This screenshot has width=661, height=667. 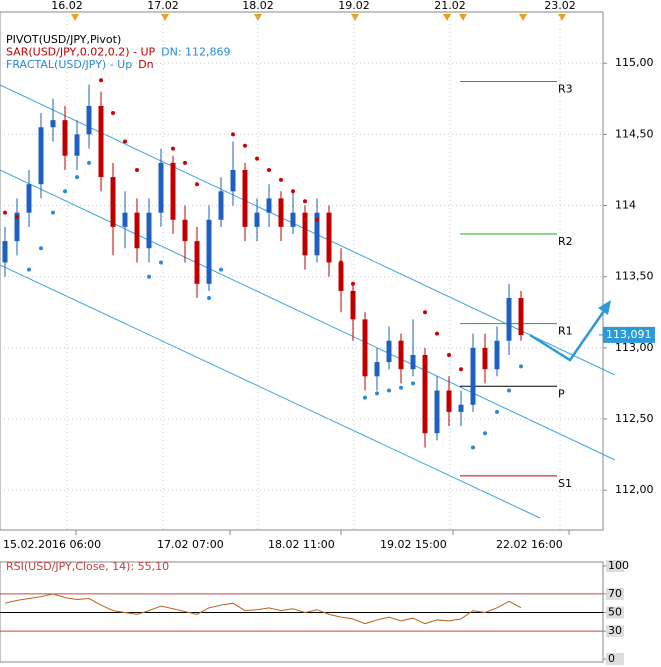 What do you see at coordinates (190, 544) in the screenshot?
I see `x-tick-label: 17.02 07:00` at bounding box center [190, 544].